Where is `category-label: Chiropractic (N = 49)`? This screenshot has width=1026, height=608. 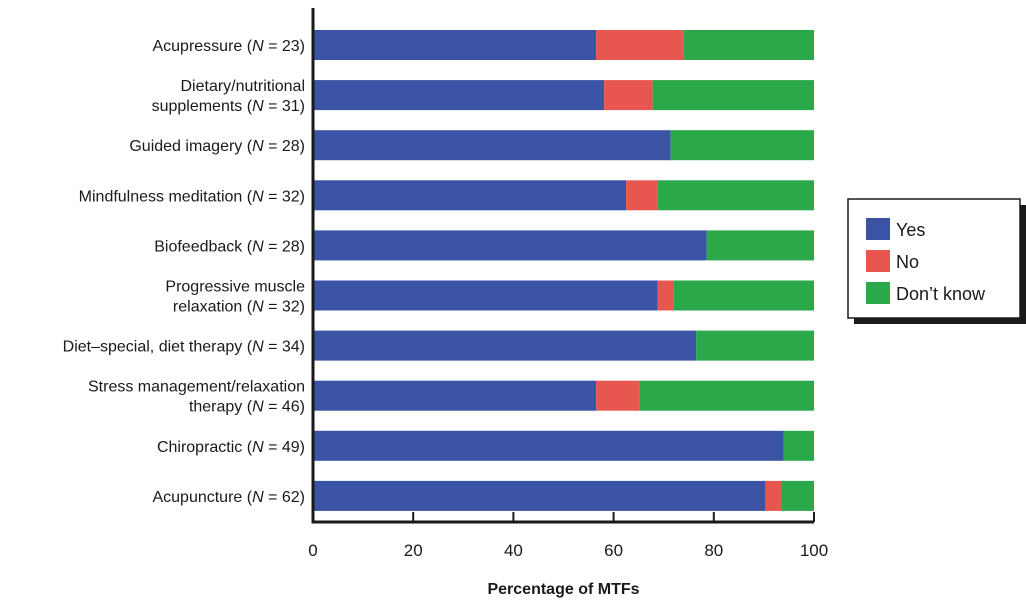 category-label: Chiropractic (N = 49) is located at coordinates (231, 447).